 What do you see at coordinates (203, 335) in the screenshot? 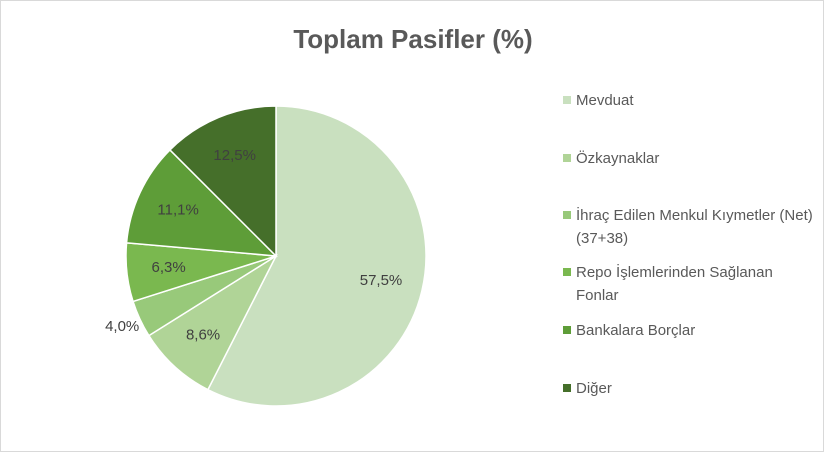
I see `data-label: 8,6%` at bounding box center [203, 335].